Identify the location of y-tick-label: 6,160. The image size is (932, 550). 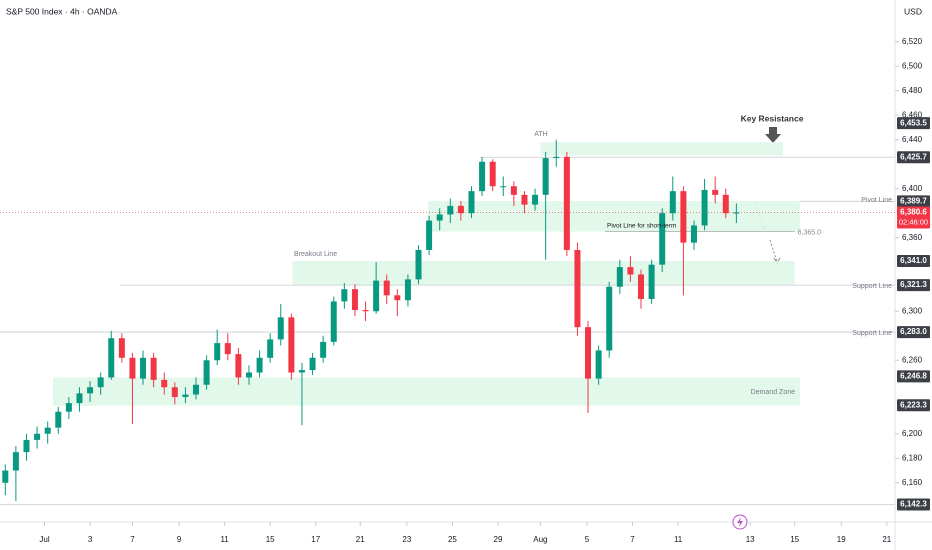
(912, 482).